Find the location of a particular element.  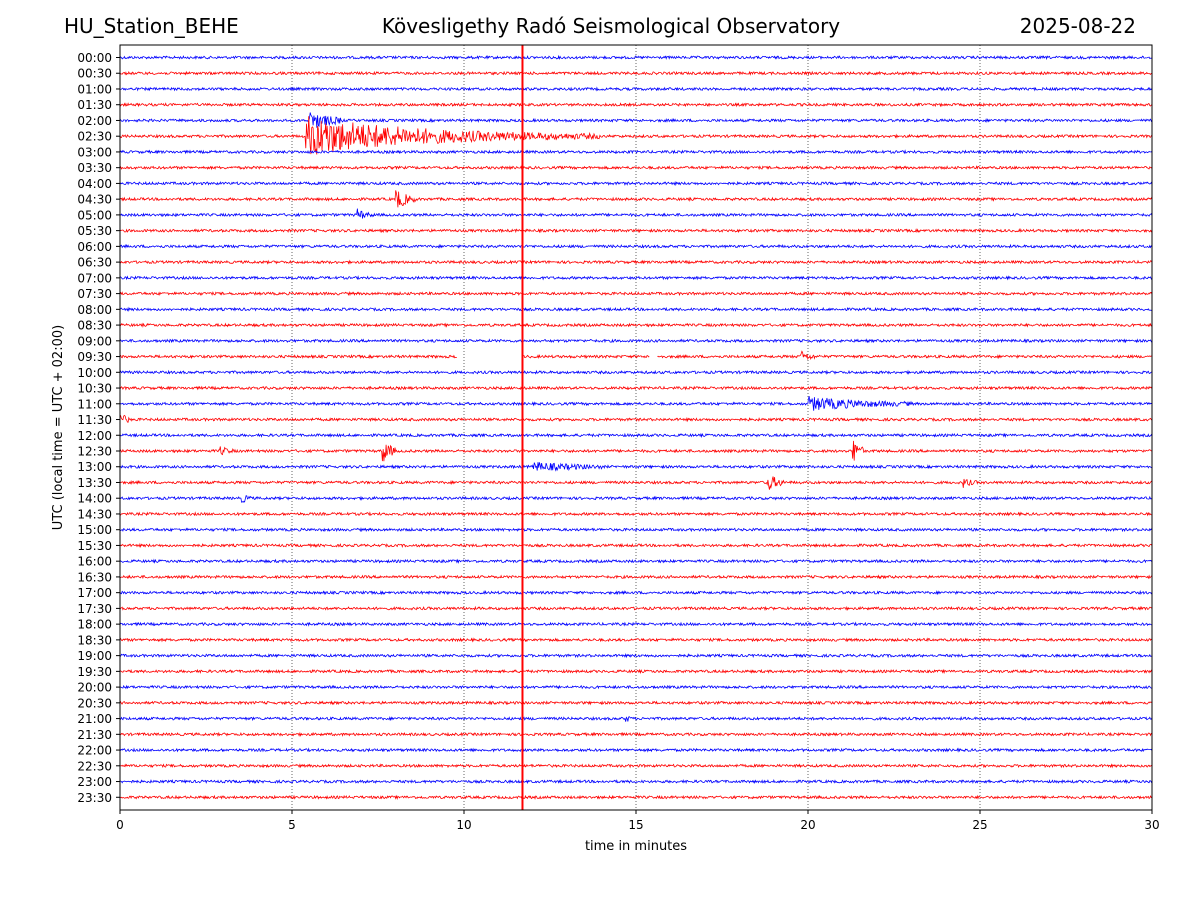

y-tick-label: 04:00 is located at coordinates (94, 184).